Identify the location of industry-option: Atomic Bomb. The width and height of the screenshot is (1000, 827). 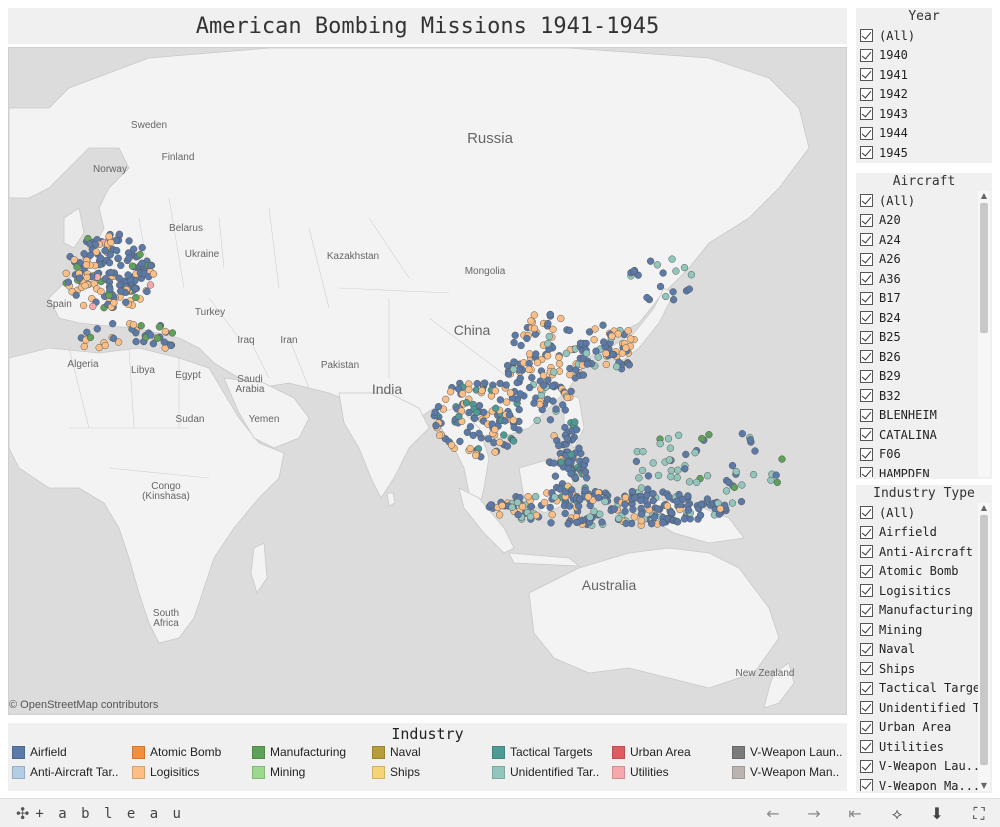
(924, 572).